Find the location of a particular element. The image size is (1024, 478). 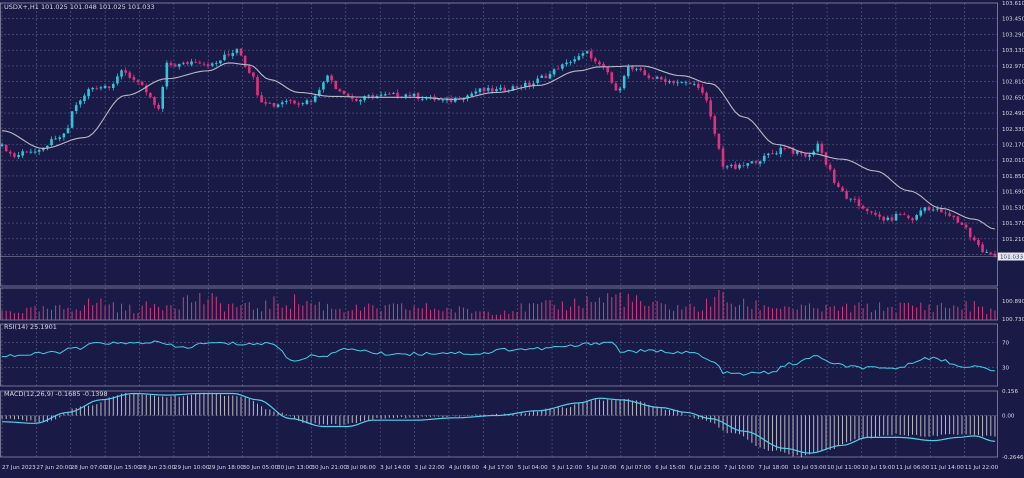

rsi-panel is located at coordinates (498, 358).